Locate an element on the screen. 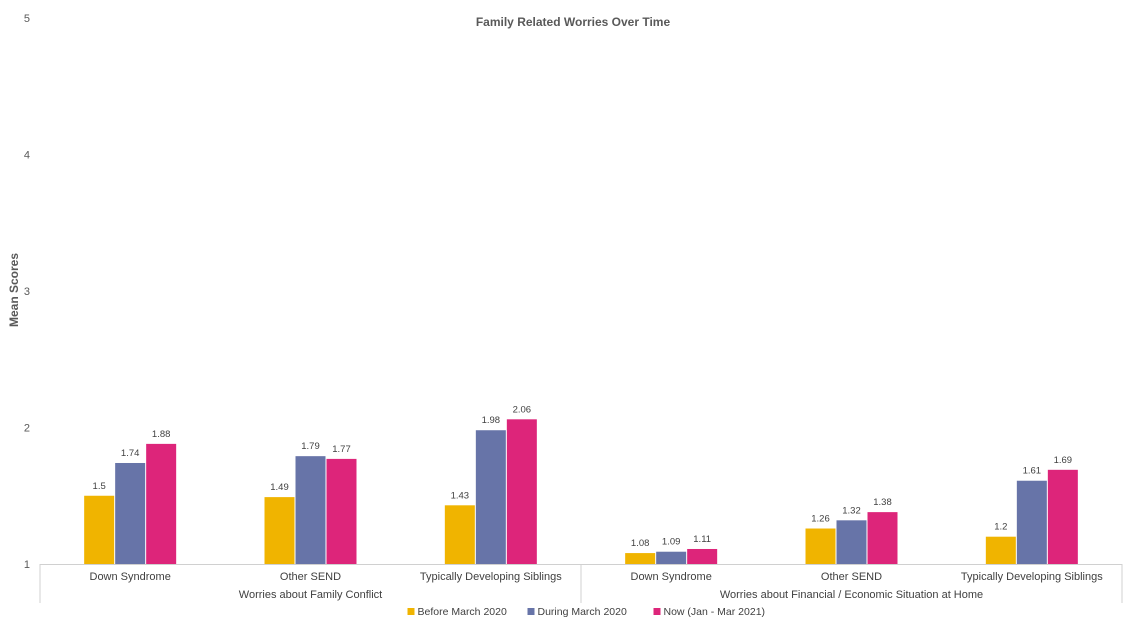 The height and width of the screenshot is (619, 1135). data-label: 1.09 is located at coordinates (671, 542).